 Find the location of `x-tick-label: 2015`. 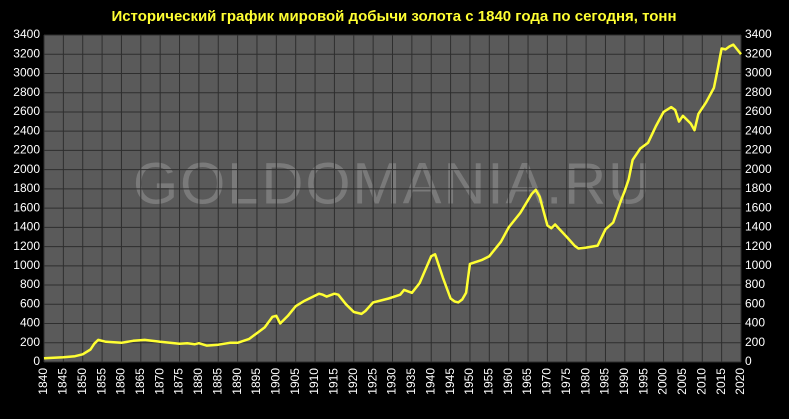

x-tick-label: 2015 is located at coordinates (721, 381).